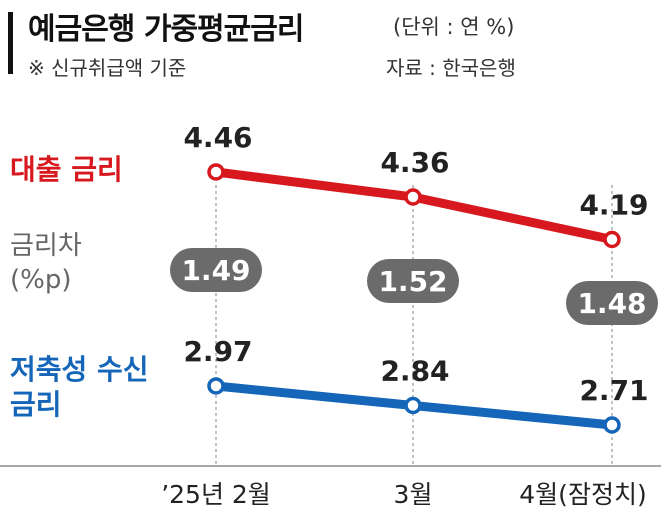  Describe the element at coordinates (454, 27) in the screenshot. I see `unit-label: (단위 : 연 %)` at that location.